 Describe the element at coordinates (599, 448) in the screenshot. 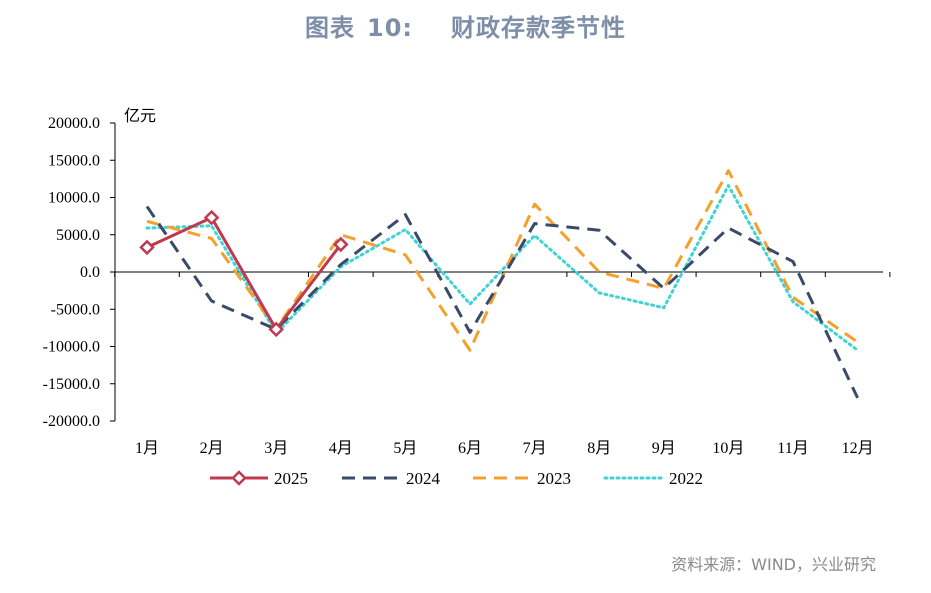

I see `x-tick-label: 8月` at that location.